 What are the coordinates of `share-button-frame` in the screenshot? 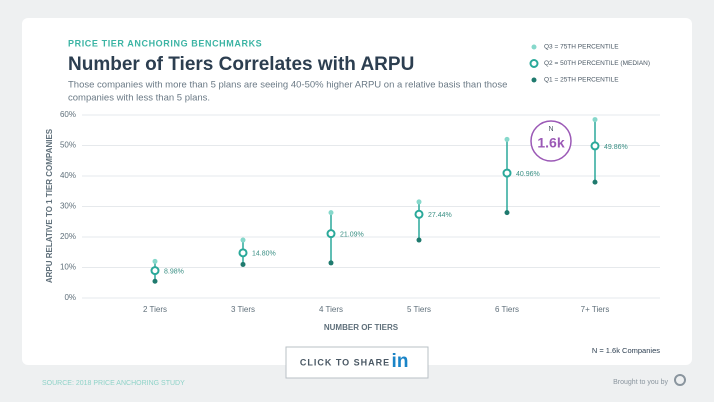 It's located at (357, 362).